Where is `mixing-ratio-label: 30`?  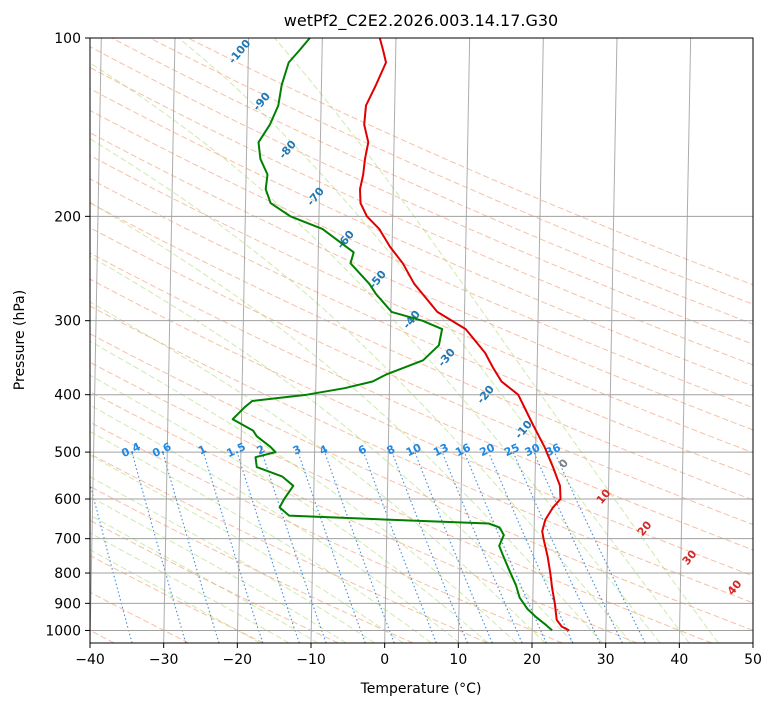 mixing-ratio-label: 30 is located at coordinates (533, 450).